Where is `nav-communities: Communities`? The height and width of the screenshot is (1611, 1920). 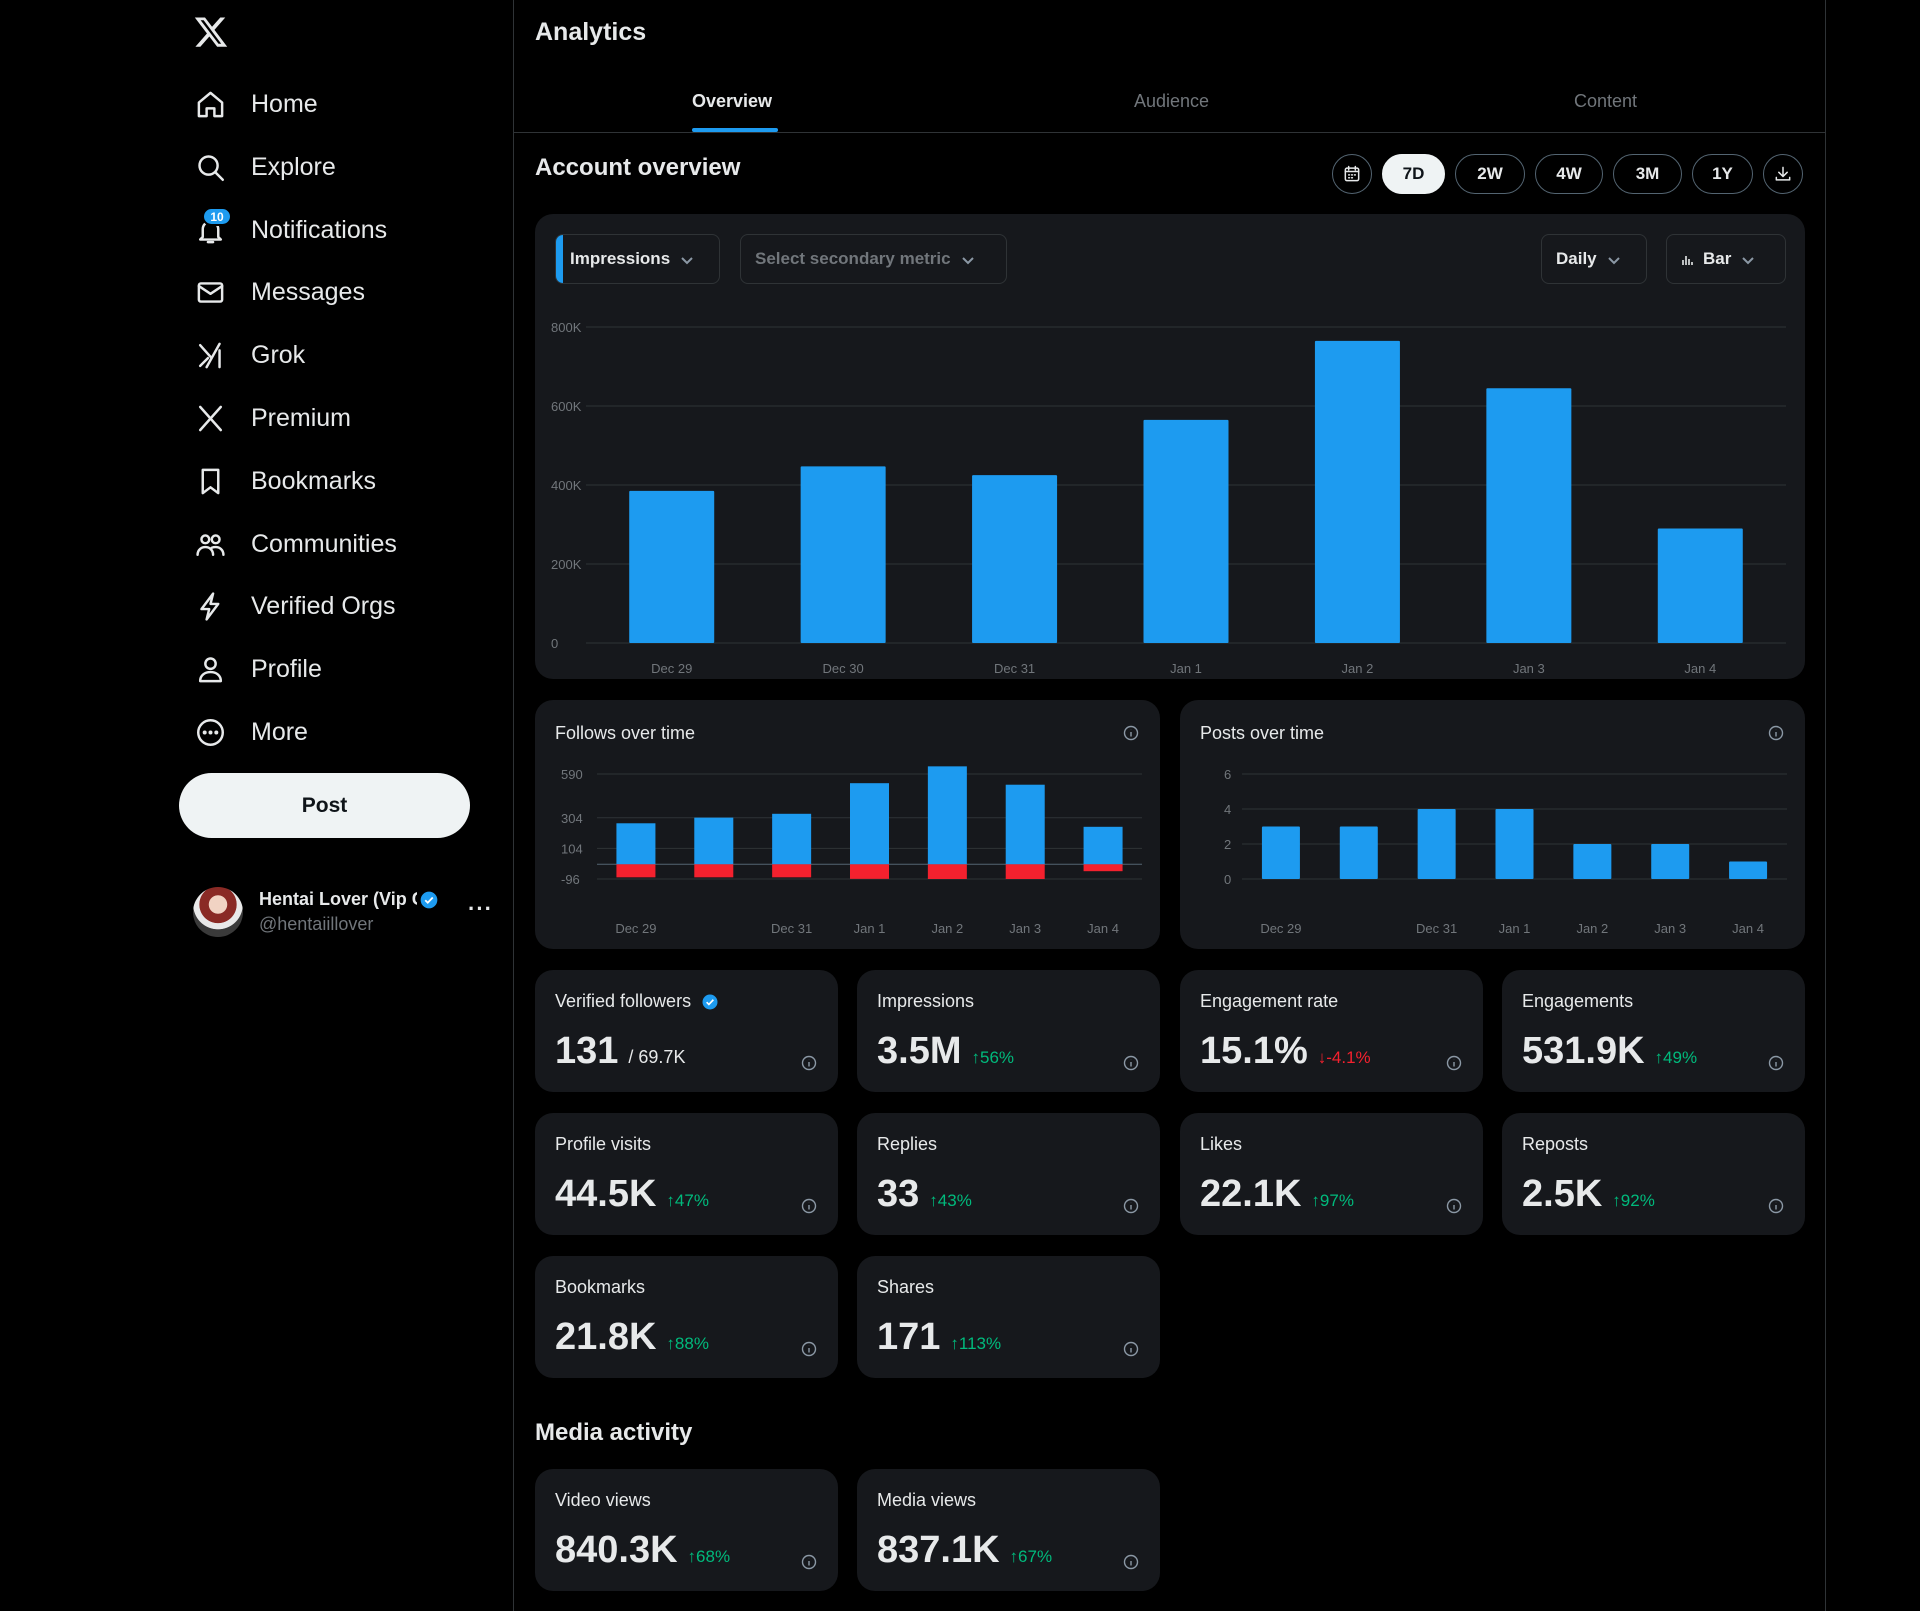
nav-communities: Communities is located at coordinates (294, 544).